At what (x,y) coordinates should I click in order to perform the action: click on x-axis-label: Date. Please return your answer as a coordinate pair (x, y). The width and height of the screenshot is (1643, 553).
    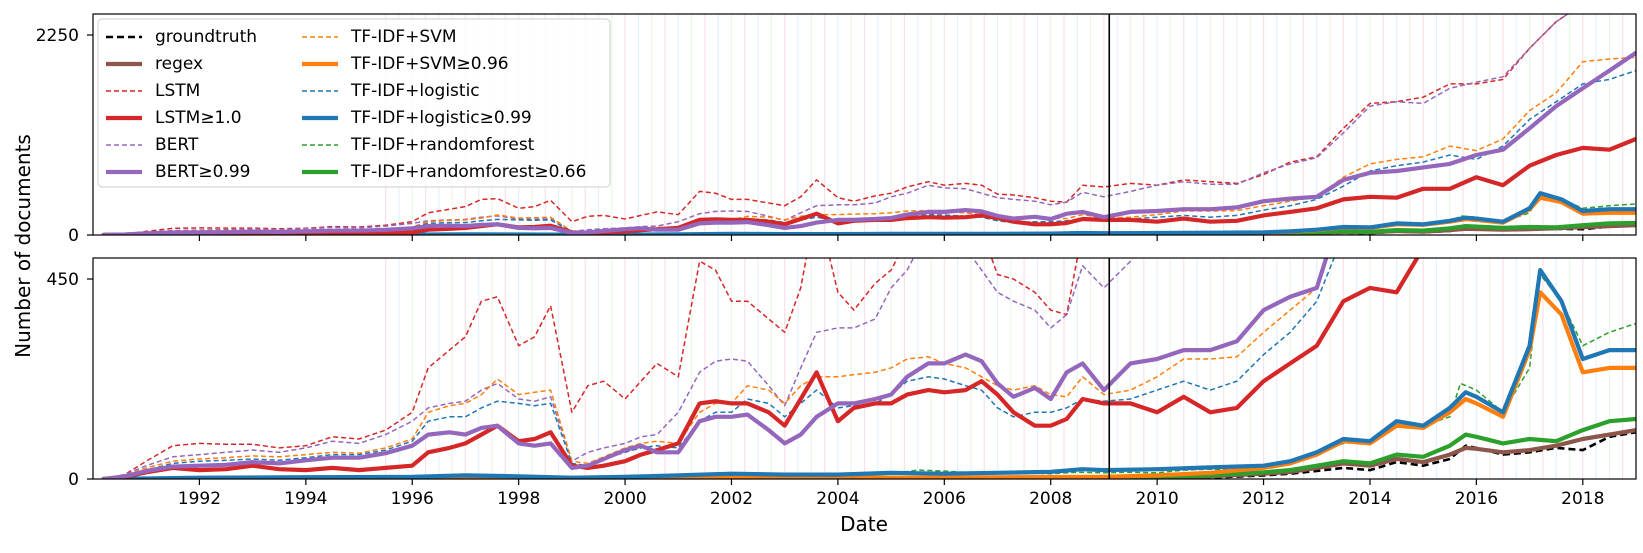
    Looking at the image, I should click on (864, 524).